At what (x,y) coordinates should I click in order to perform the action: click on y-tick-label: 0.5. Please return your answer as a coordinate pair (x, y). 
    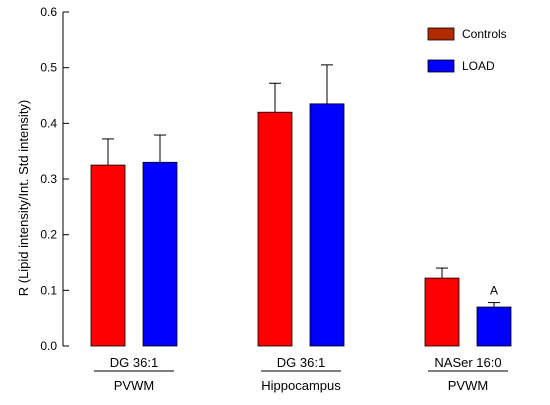
    Looking at the image, I should click on (48, 68).